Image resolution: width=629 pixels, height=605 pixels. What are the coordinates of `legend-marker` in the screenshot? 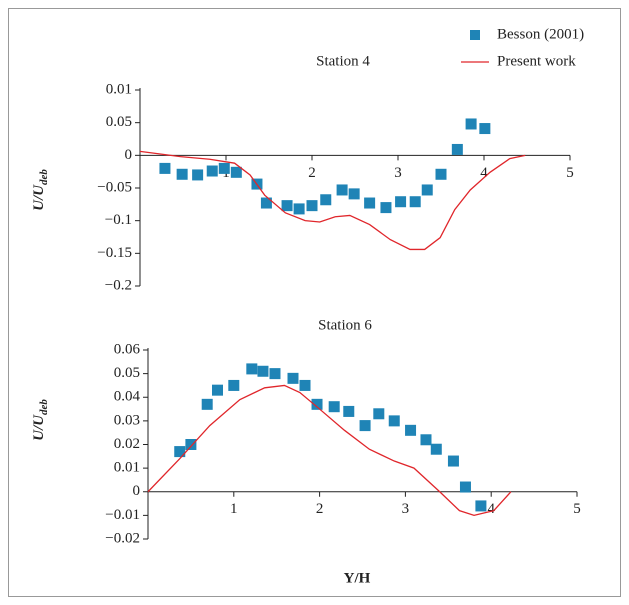 It's located at (475, 35).